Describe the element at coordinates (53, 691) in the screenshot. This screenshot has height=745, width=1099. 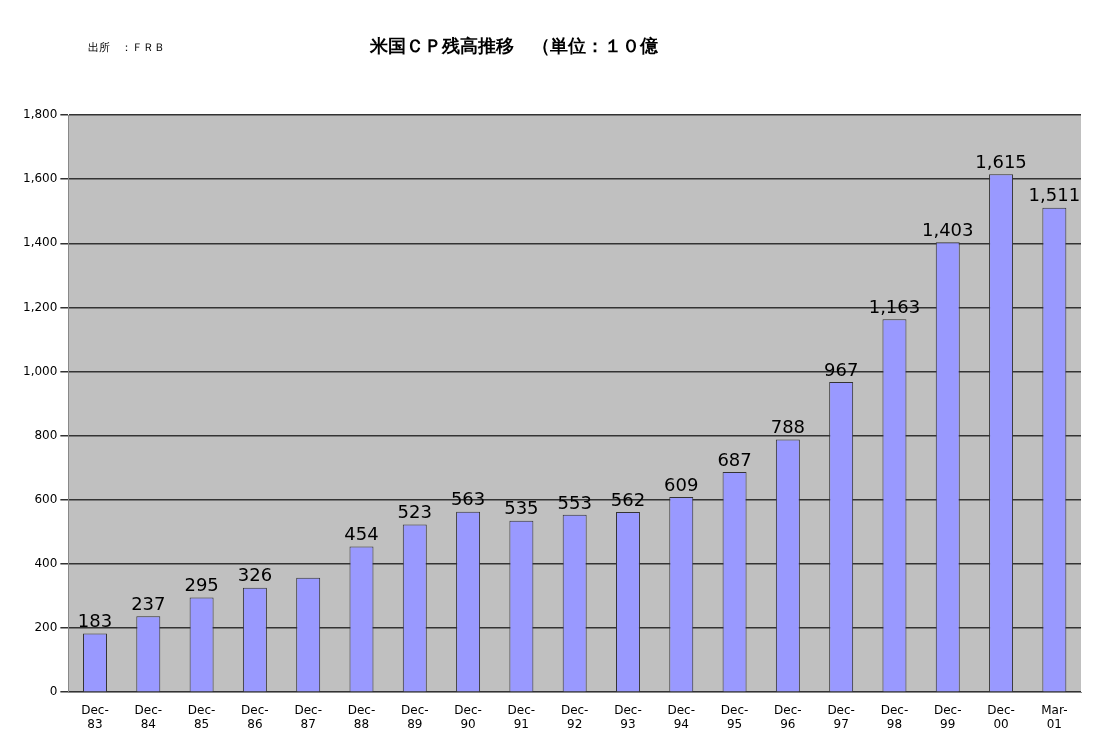
I see `y-tick-label: 0` at that location.